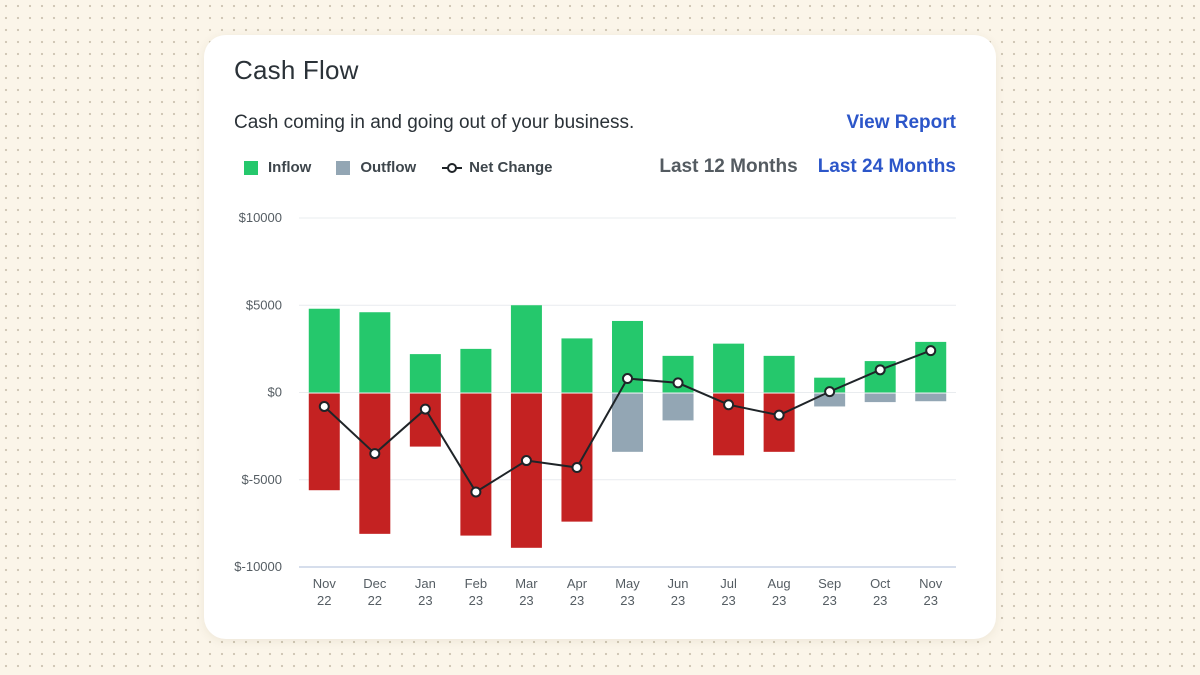 The height and width of the screenshot is (675, 1200). I want to click on last-24-months-button: Last 24 Months, so click(886, 166).